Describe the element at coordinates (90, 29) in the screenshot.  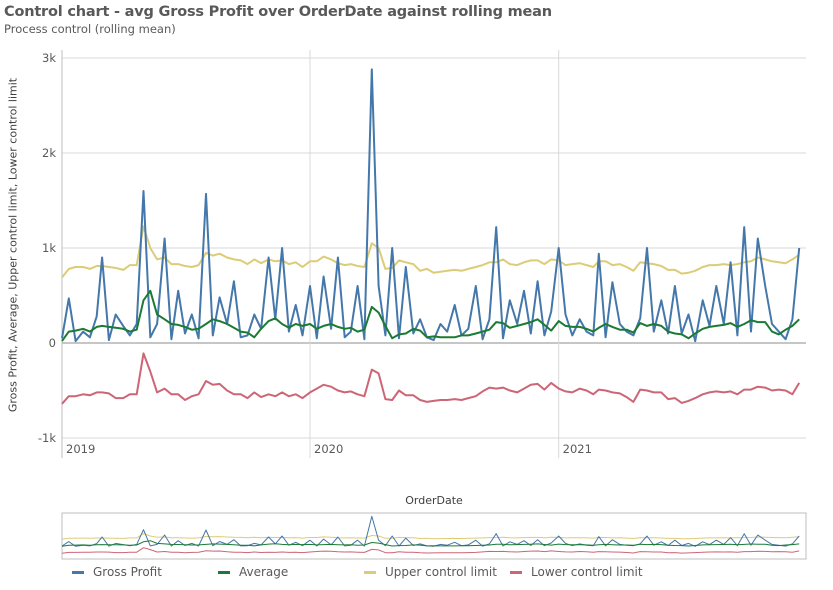
I see `chart-subtitle: Process control (rolling mean)` at that location.